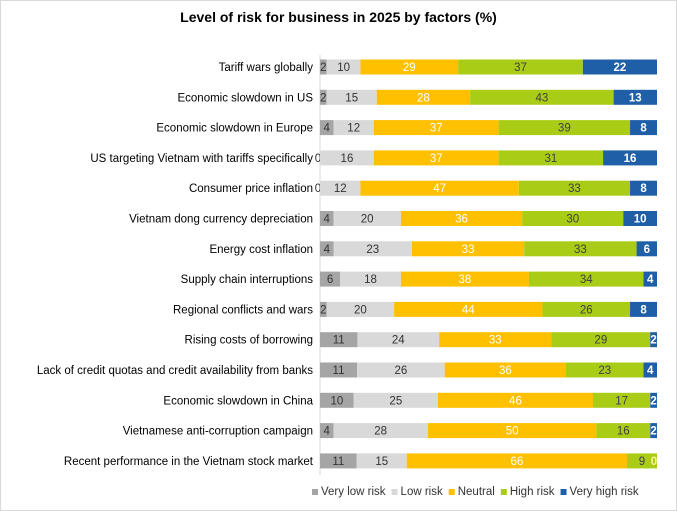 The height and width of the screenshot is (511, 677). Describe the element at coordinates (422, 492) in the screenshot. I see `legend-label: Low risk` at that location.